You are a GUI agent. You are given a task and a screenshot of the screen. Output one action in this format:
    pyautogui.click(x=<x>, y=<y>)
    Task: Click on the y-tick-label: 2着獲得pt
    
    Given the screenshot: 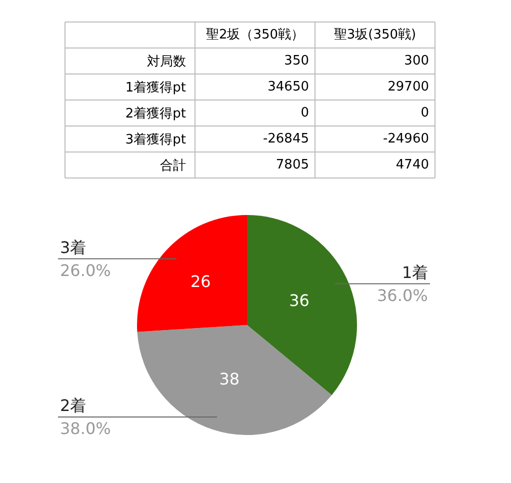 What is the action you would take?
    pyautogui.click(x=155, y=114)
    